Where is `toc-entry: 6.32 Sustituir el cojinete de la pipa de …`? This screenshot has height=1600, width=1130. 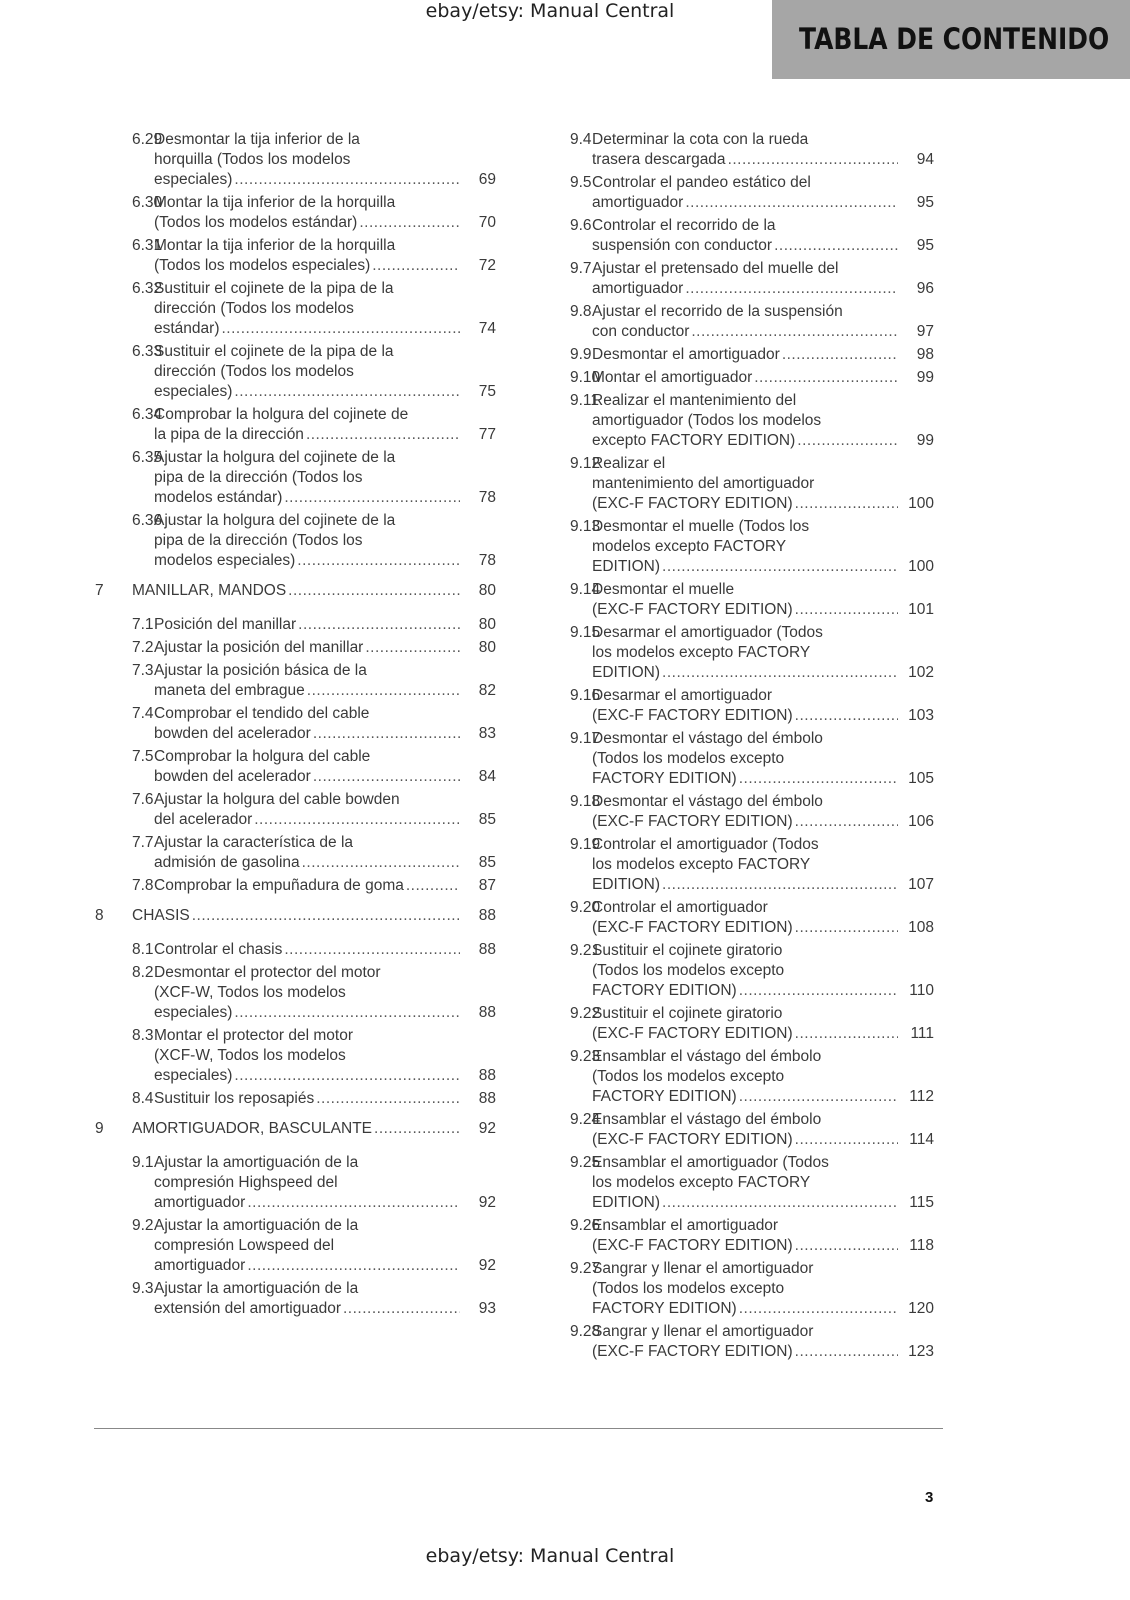 toc-entry: 6.32 Sustituir el cojinete de la pipa de … is located at coordinates (295, 309).